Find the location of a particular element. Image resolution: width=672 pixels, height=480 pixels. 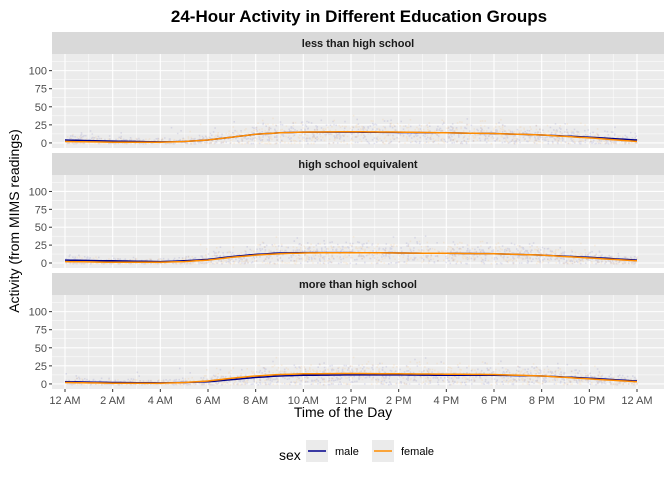

x-tick-label: 2 AM is located at coordinates (112, 401).